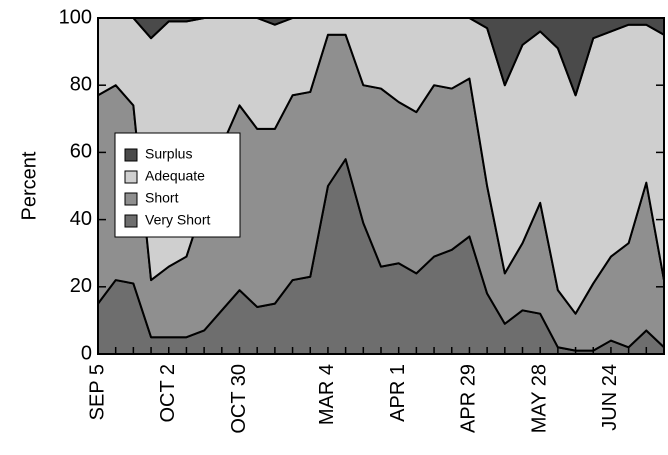 Image resolution: width=668 pixels, height=455 pixels. I want to click on x-tick-label: MAY 28, so click(539, 398).